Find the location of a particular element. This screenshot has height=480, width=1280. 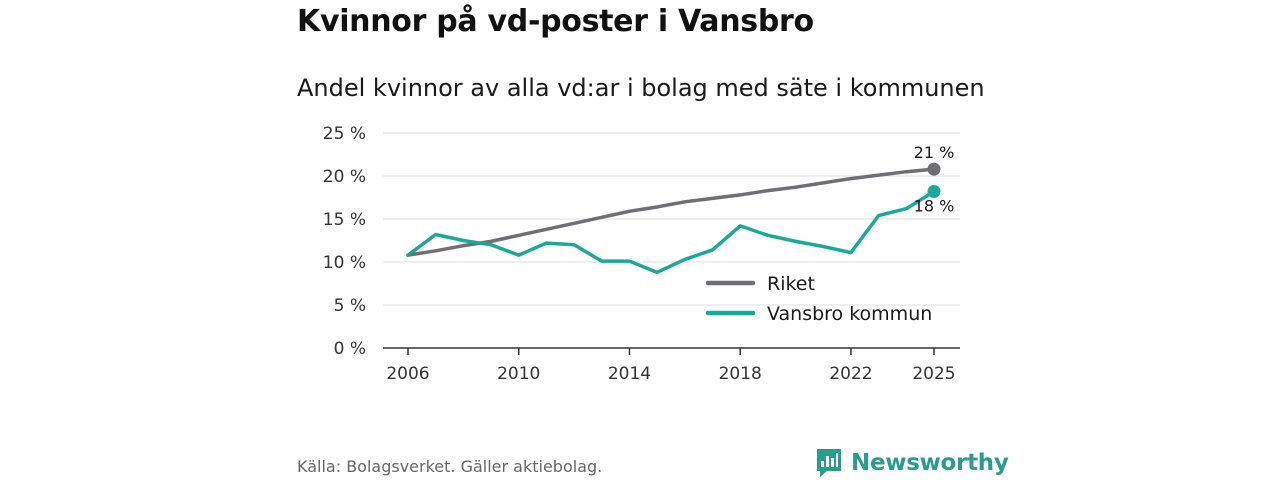

end-label-riket: 21 % is located at coordinates (934, 152).